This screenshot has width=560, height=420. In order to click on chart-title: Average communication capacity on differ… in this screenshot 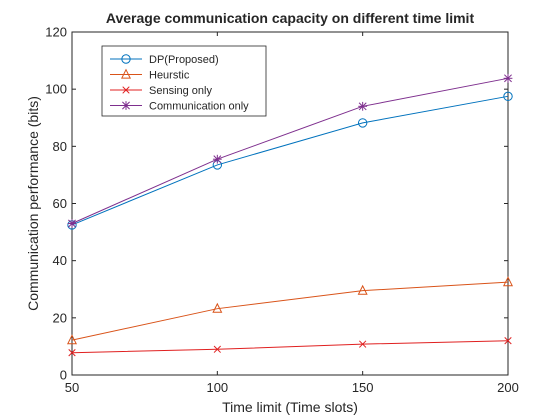, I will do `click(290, 18)`.